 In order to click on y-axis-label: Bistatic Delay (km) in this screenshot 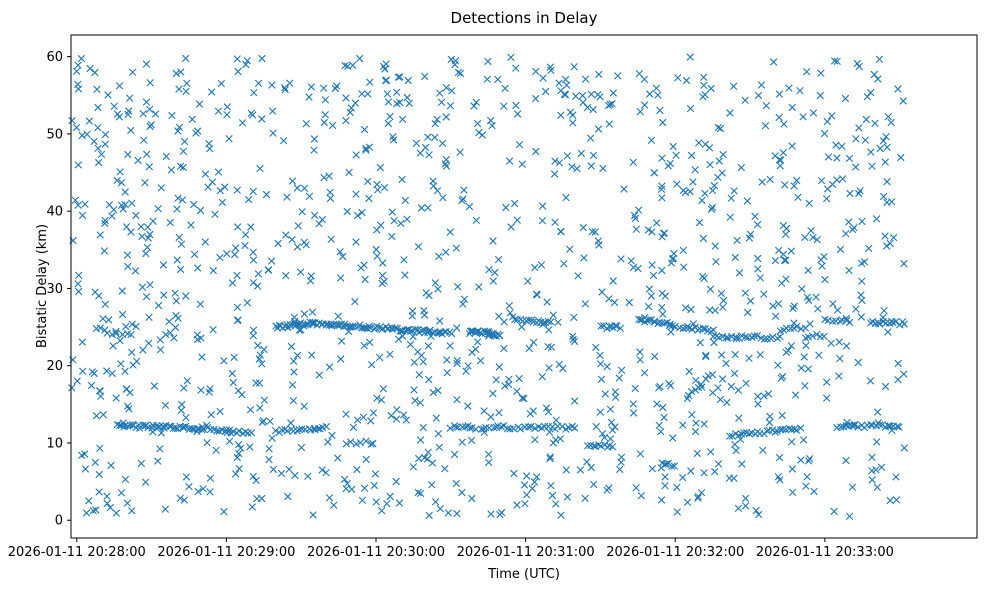, I will do `click(42, 286)`.